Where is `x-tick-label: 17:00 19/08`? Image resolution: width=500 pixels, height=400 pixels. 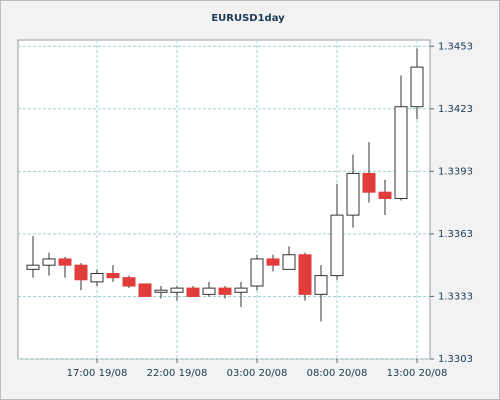
x-tick-label: 17:00 19/08 is located at coordinates (97, 373).